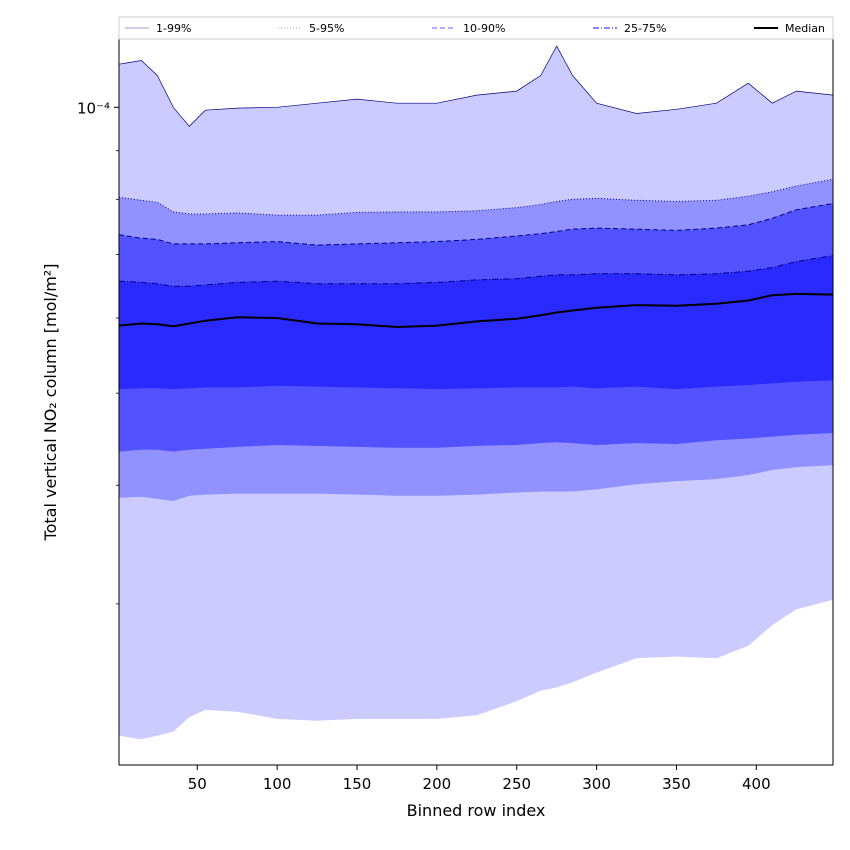 Image resolution: width=850 pixels, height=850 pixels. What do you see at coordinates (437, 784) in the screenshot?
I see `x-tick-label-200: 200` at bounding box center [437, 784].